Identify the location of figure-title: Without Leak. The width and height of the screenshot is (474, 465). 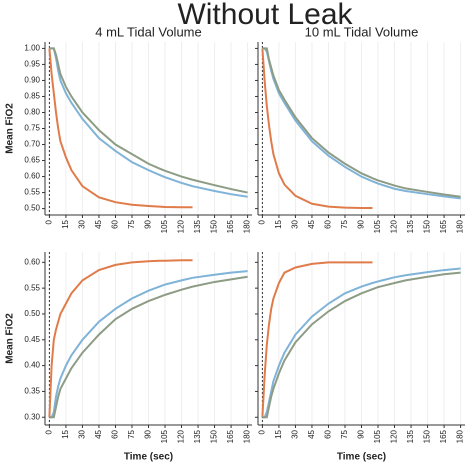
(265, 15).